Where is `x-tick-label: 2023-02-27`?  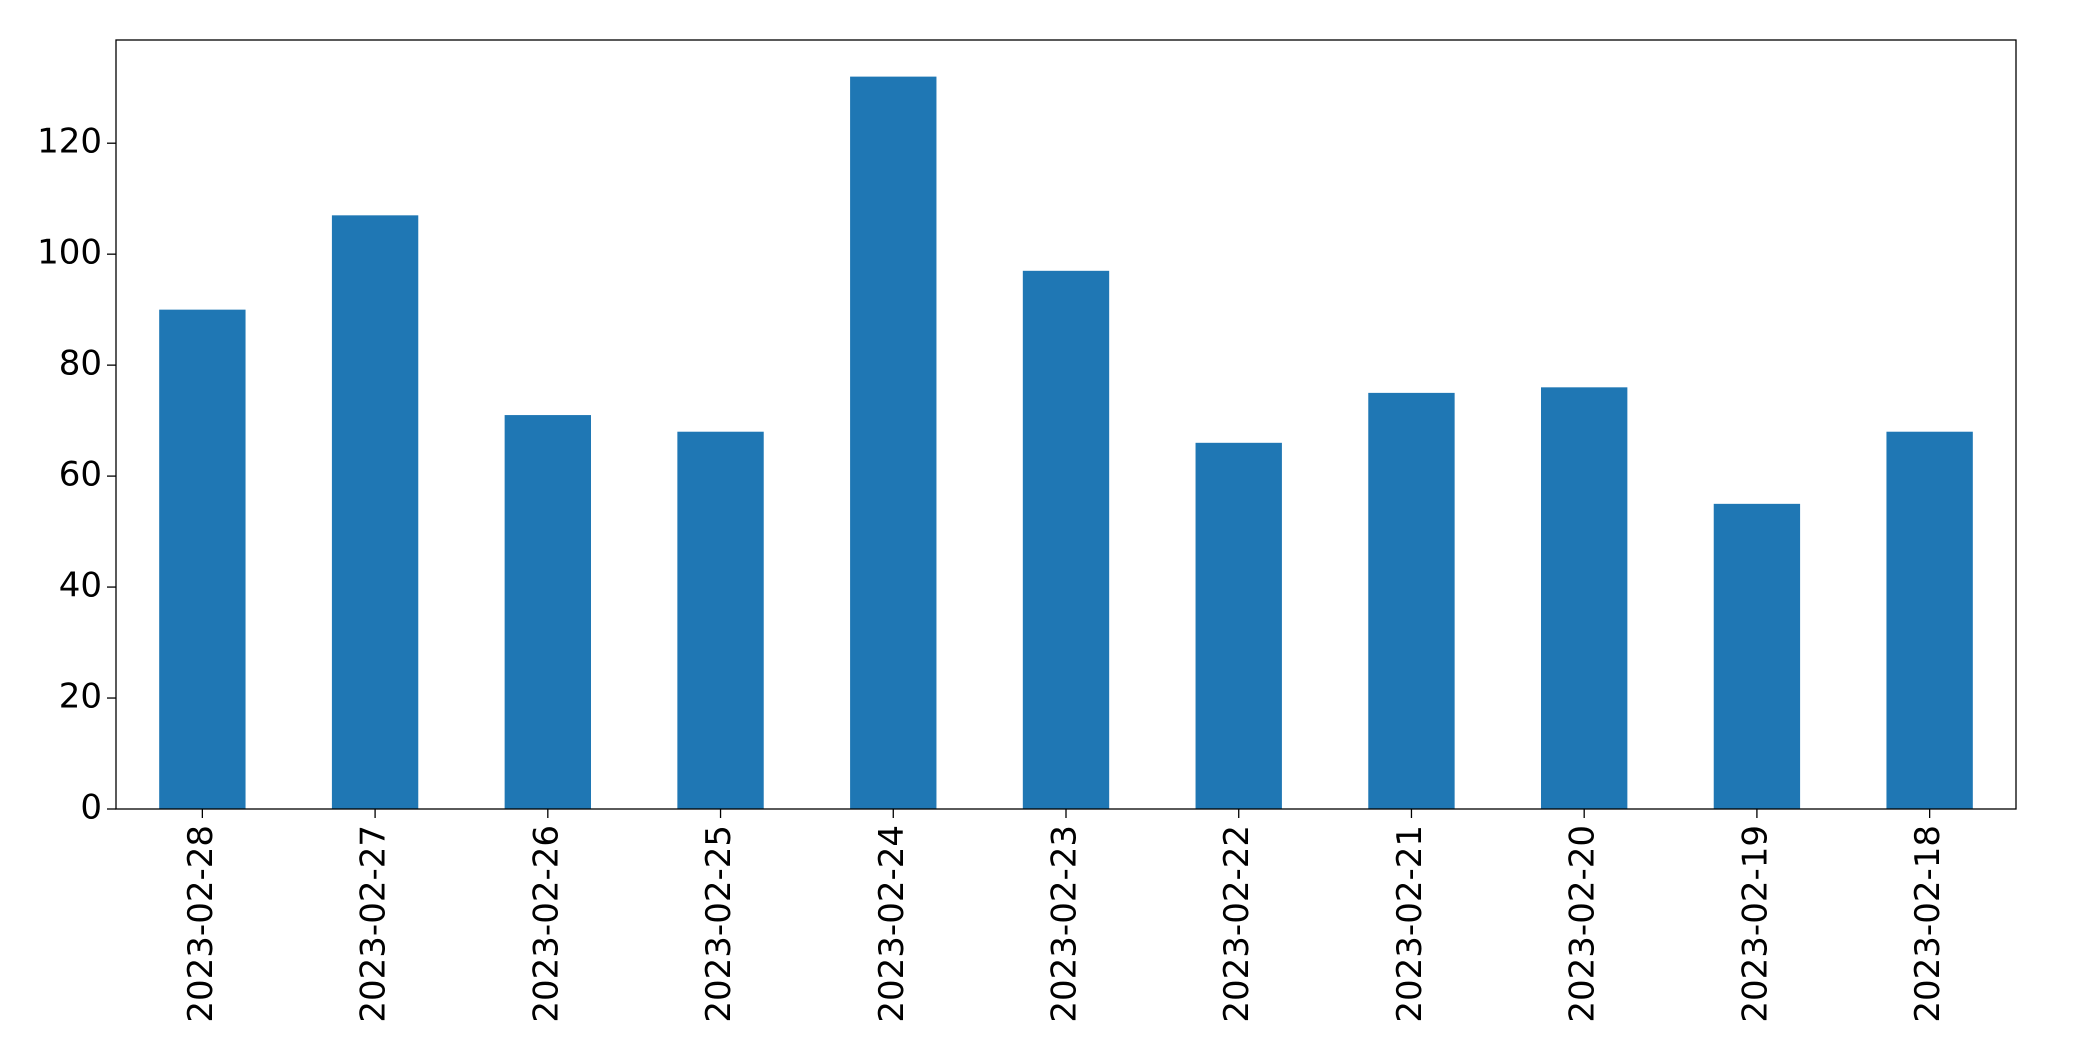 x-tick-label: 2023-02-27 is located at coordinates (374, 924).